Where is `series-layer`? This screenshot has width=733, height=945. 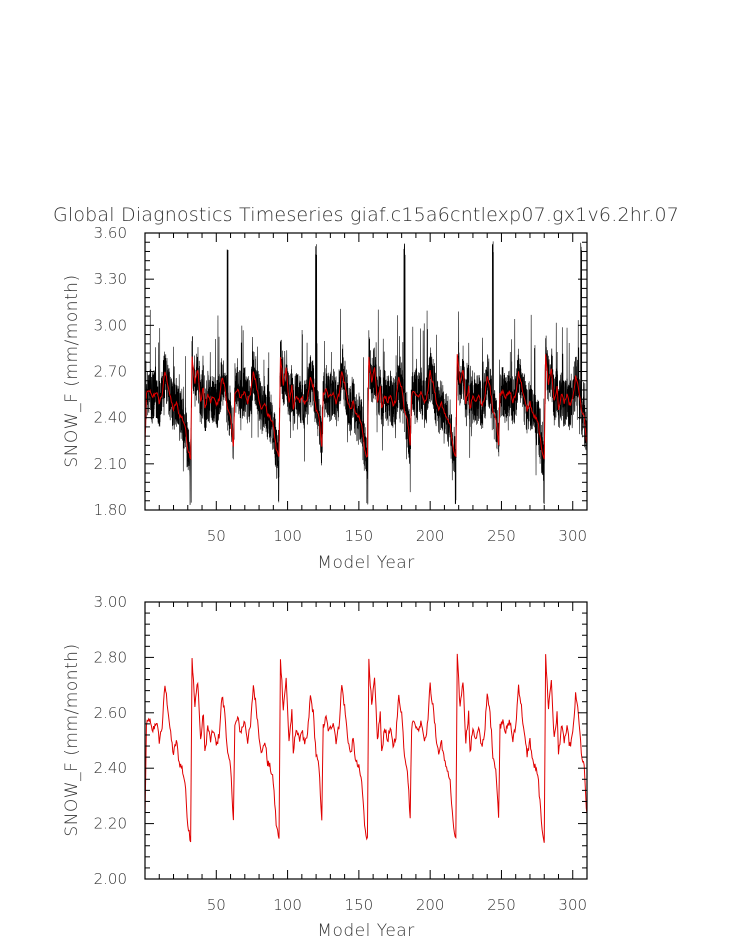 series-layer is located at coordinates (366, 748).